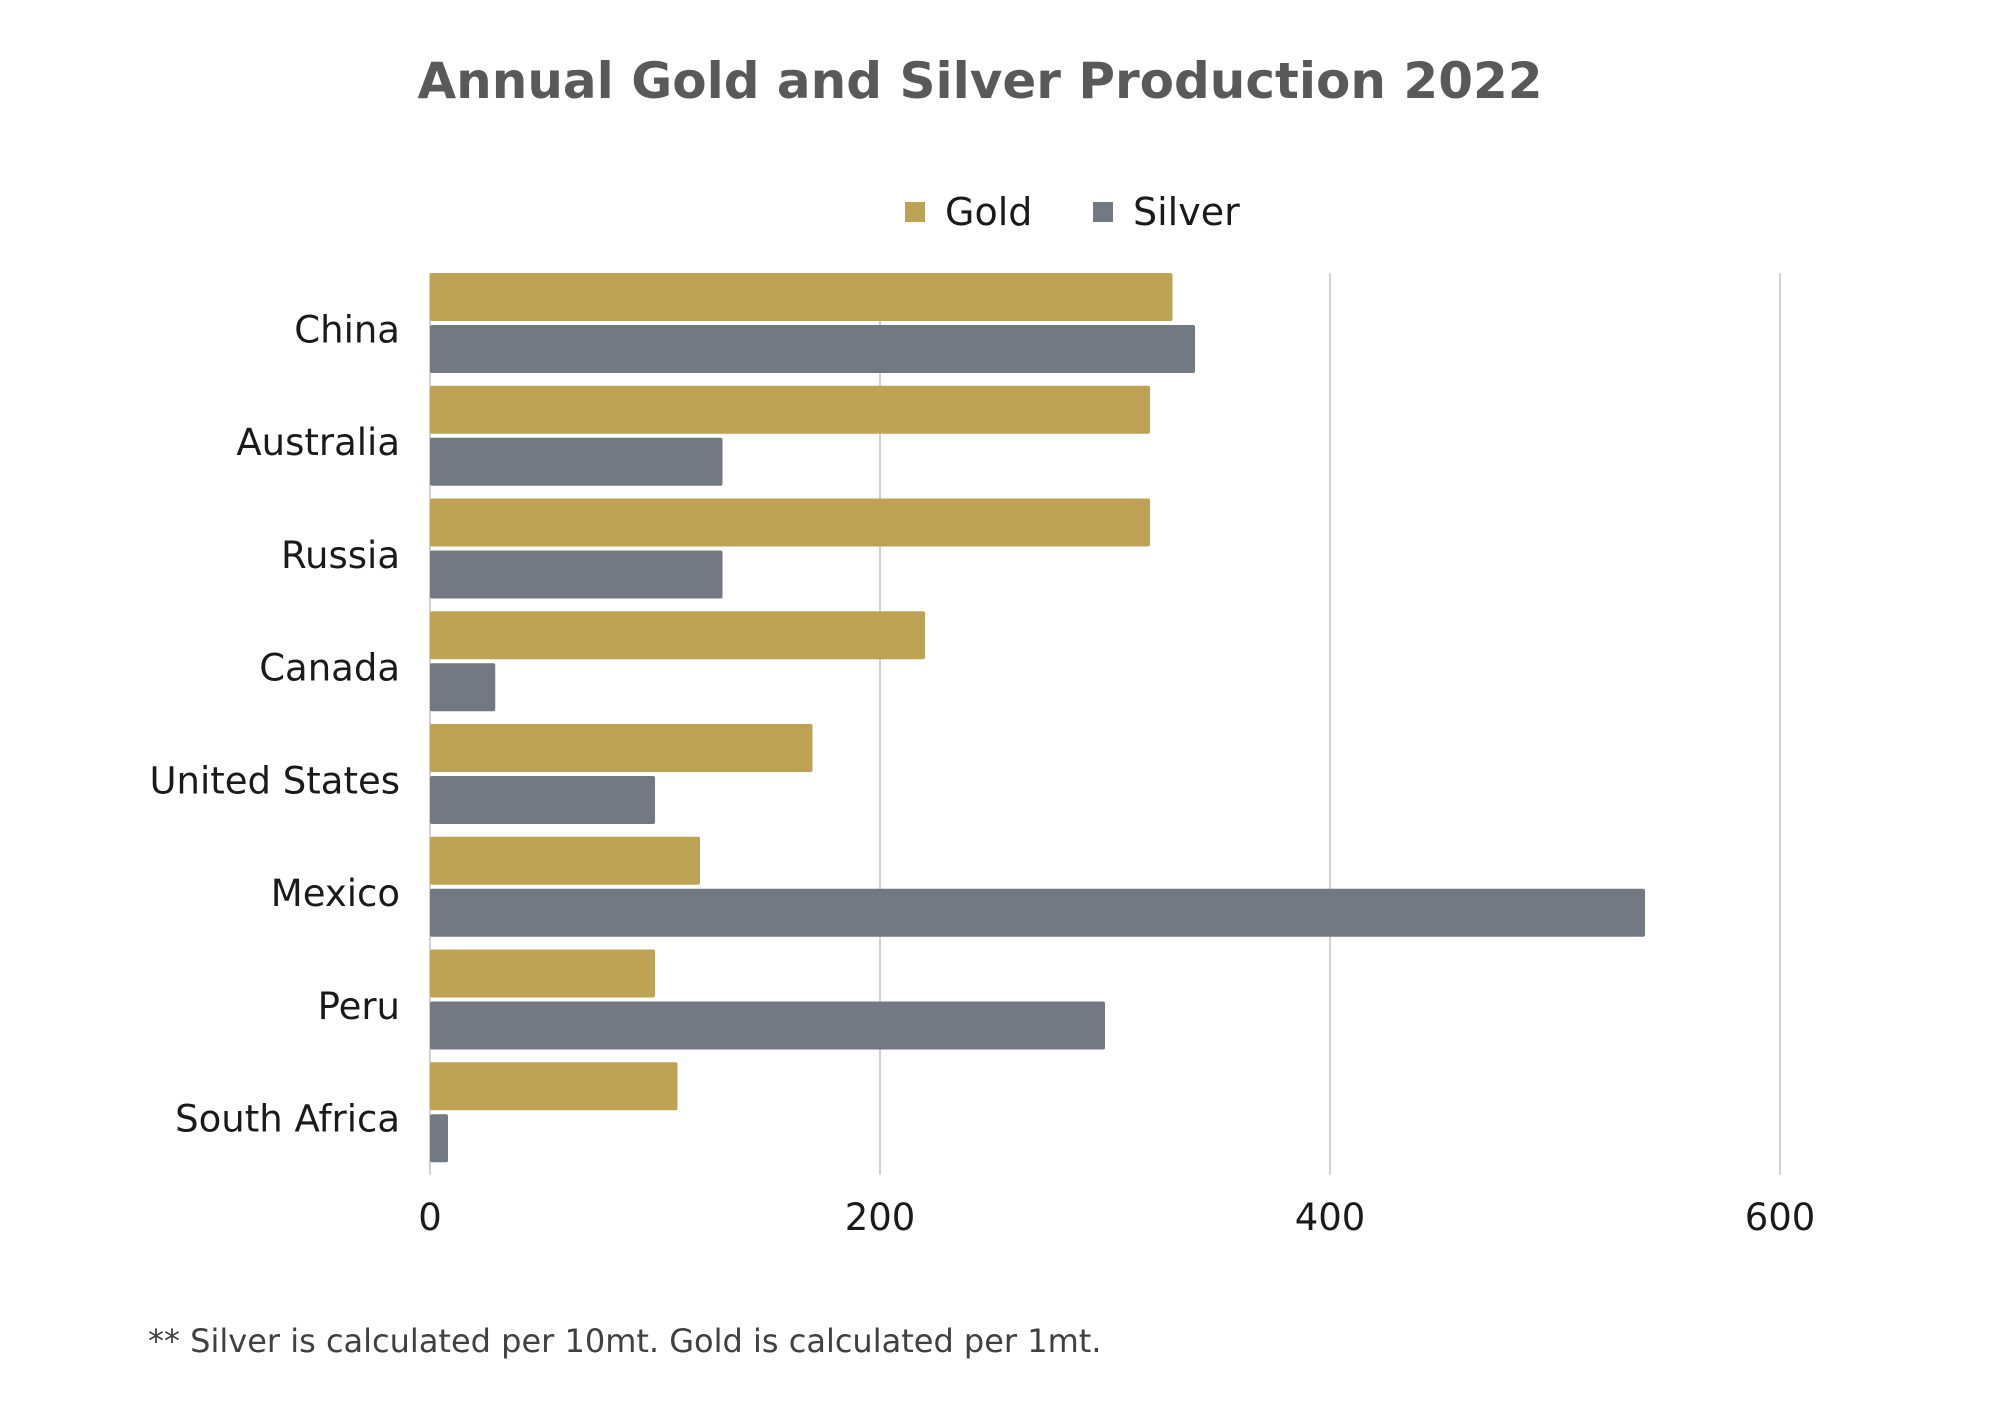 The height and width of the screenshot is (1414, 2000). What do you see at coordinates (576, 574) in the screenshot?
I see `bar-silver-russia` at bounding box center [576, 574].